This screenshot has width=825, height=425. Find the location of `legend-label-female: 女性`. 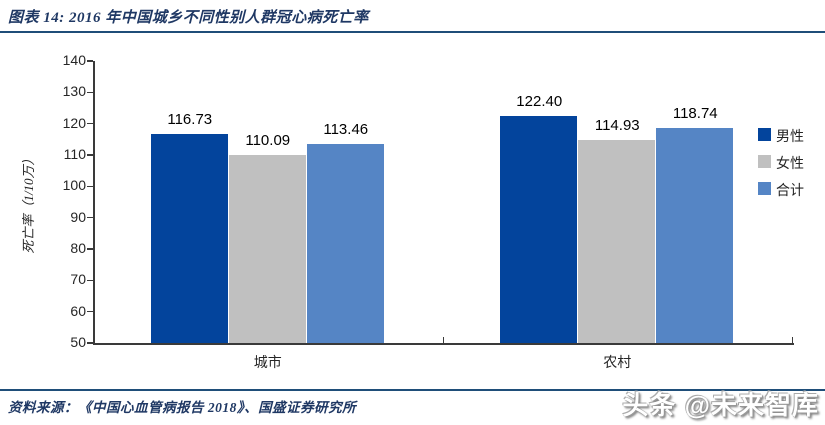

legend-label-female: 女性 is located at coordinates (790, 163).